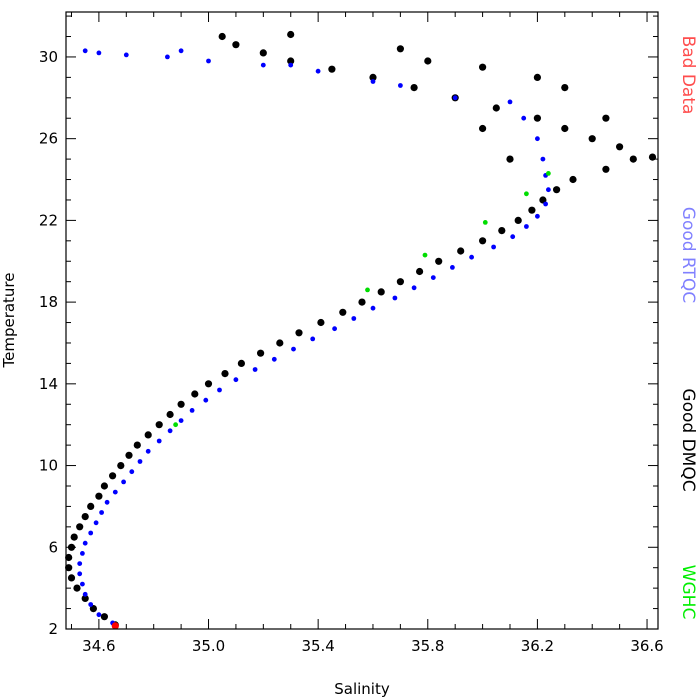  Describe the element at coordinates (208, 646) in the screenshot. I see `x-tick-label: 35.0` at that location.